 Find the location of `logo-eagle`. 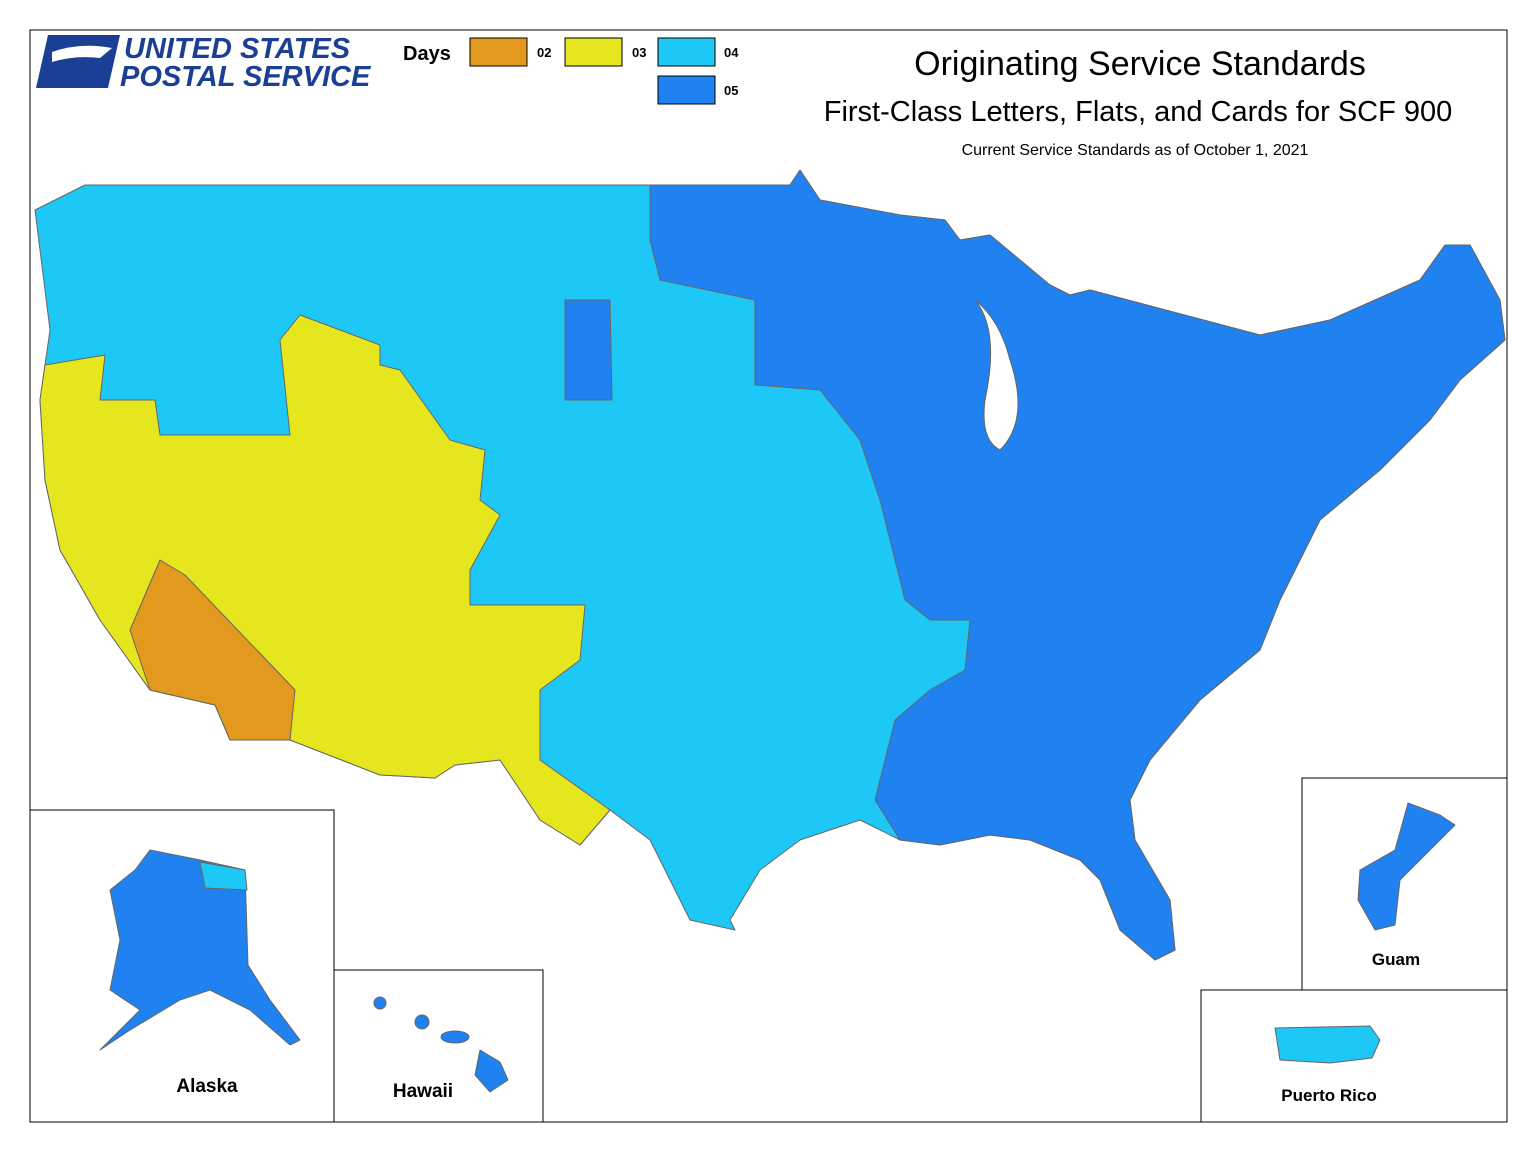

logo-eagle is located at coordinates (78, 61).